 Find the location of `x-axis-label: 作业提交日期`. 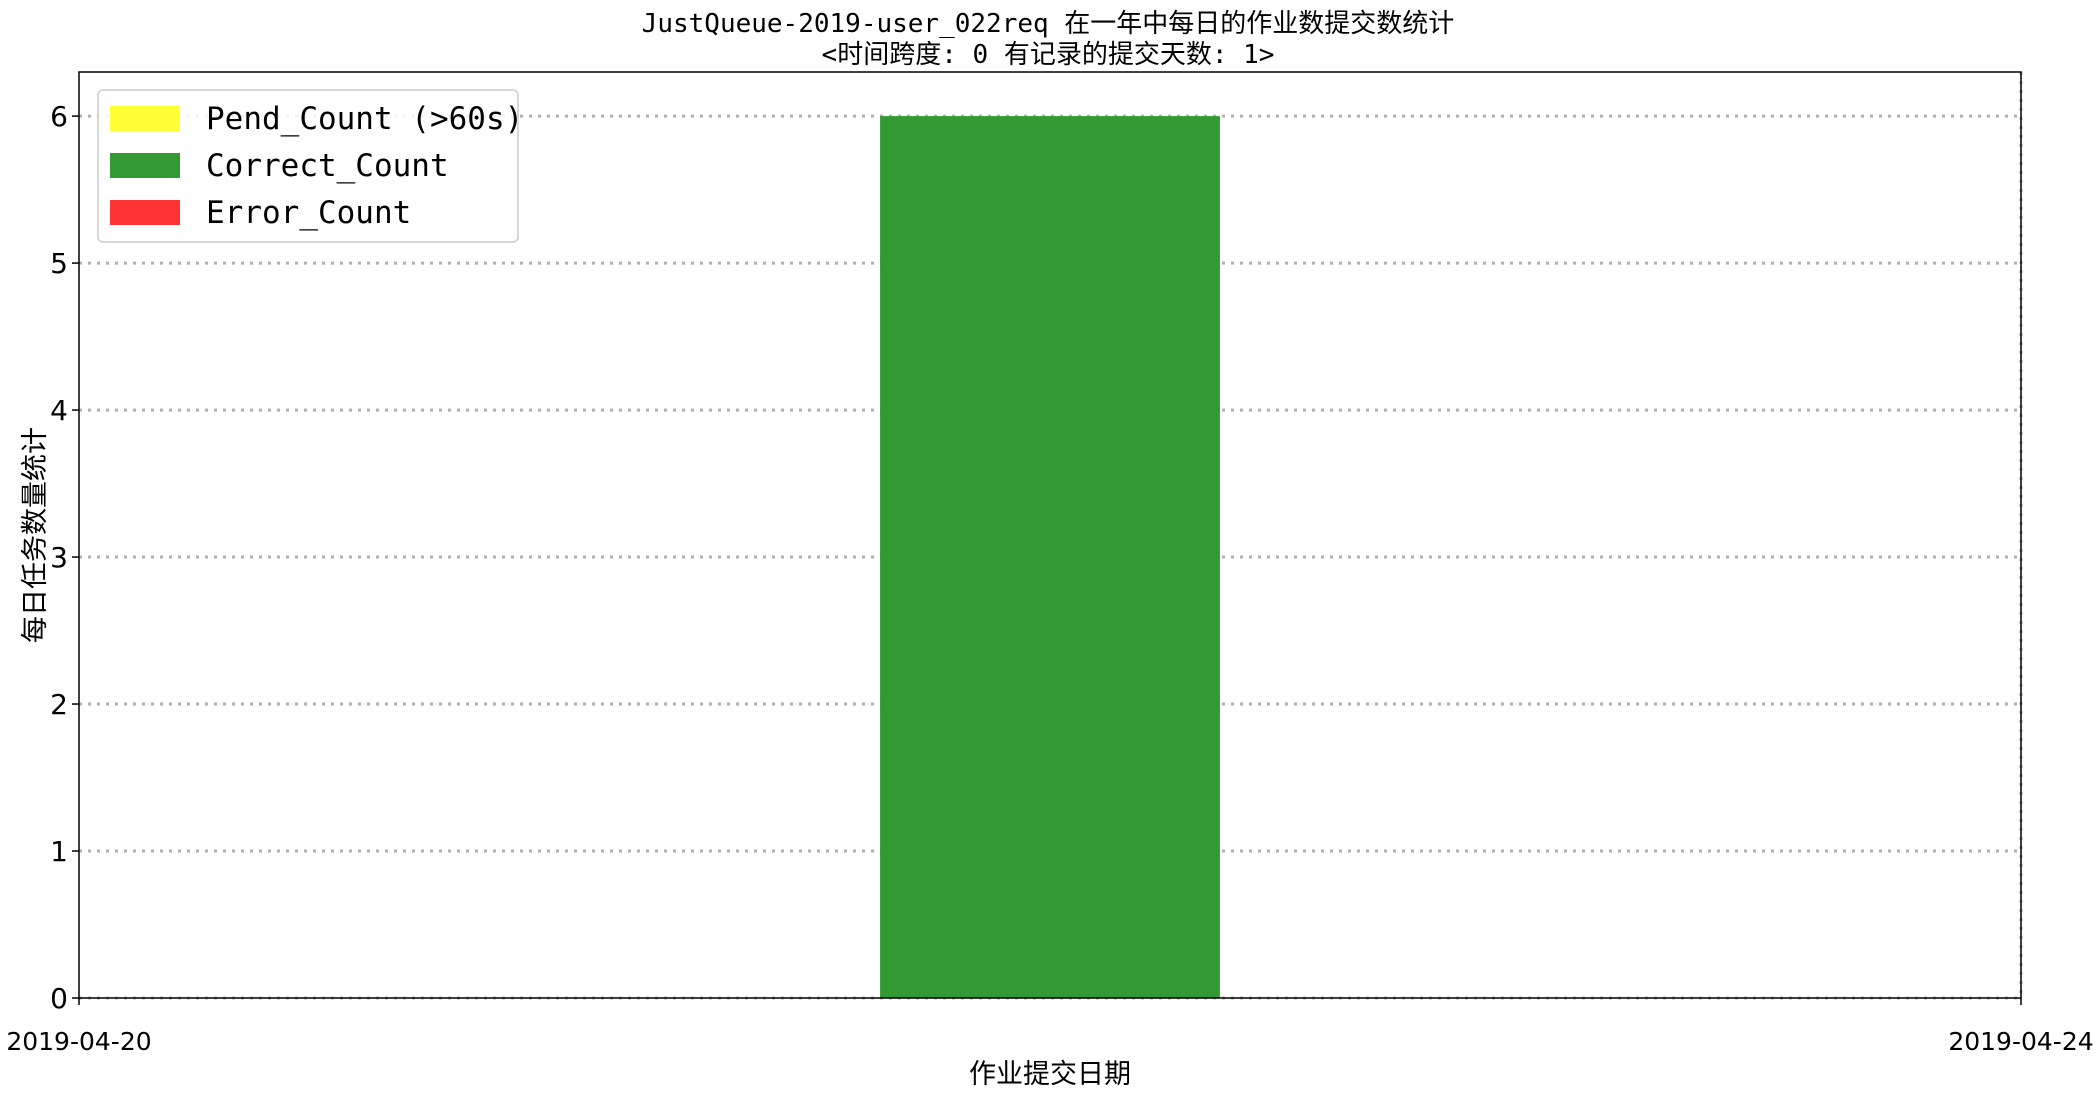

x-axis-label: 作业提交日期 is located at coordinates (1050, 1074).